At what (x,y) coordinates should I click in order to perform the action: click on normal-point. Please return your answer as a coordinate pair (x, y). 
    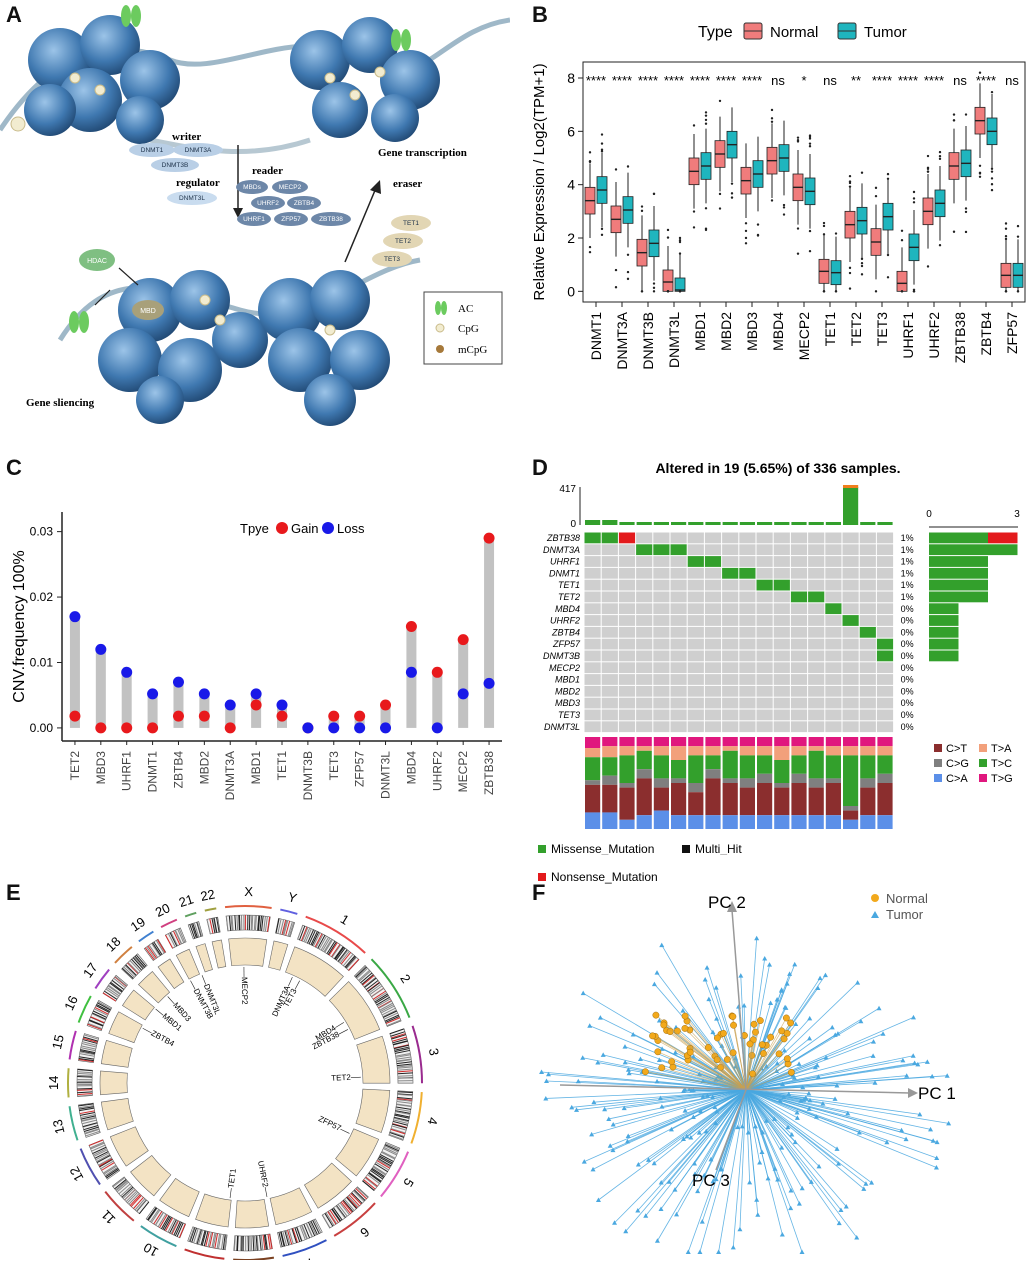
    Looking at the image, I should click on (733, 1025).